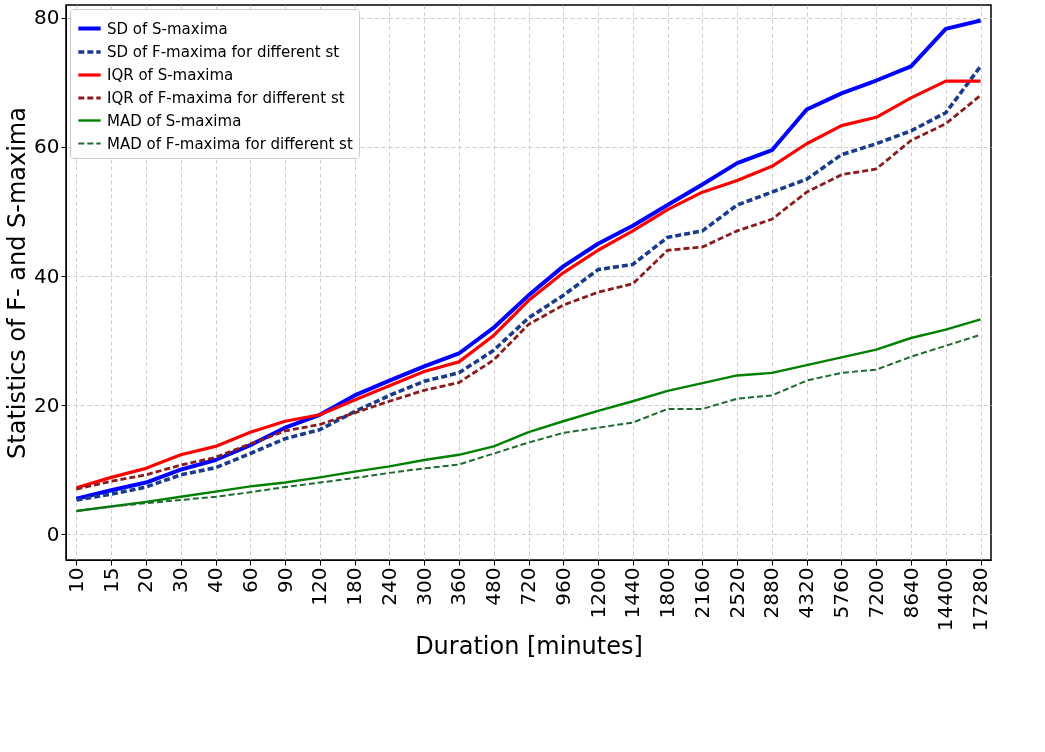  Describe the element at coordinates (170, 75) in the screenshot. I see `legend-label: IQR of S-maxima` at that location.